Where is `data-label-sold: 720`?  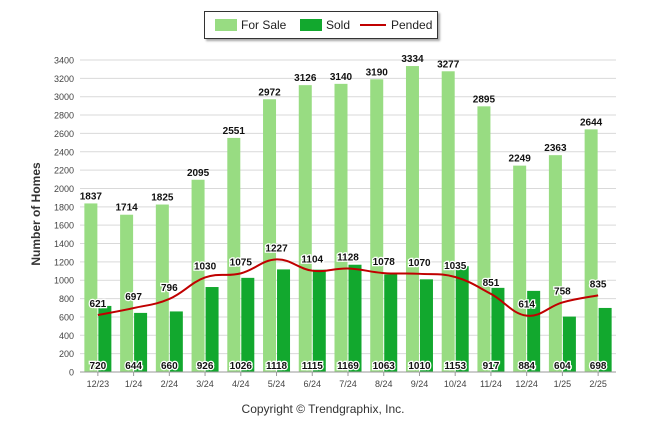 data-label-sold: 720 is located at coordinates (98, 366).